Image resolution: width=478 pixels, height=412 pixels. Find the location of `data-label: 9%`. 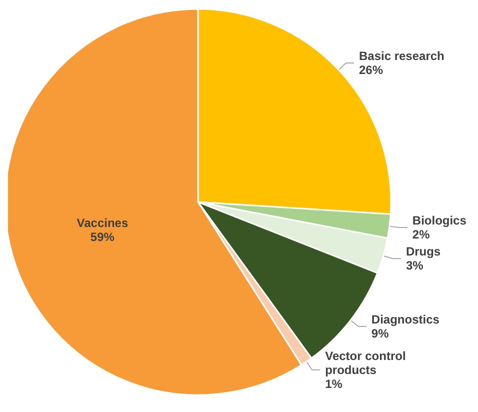

data-label: 9% is located at coordinates (380, 333).